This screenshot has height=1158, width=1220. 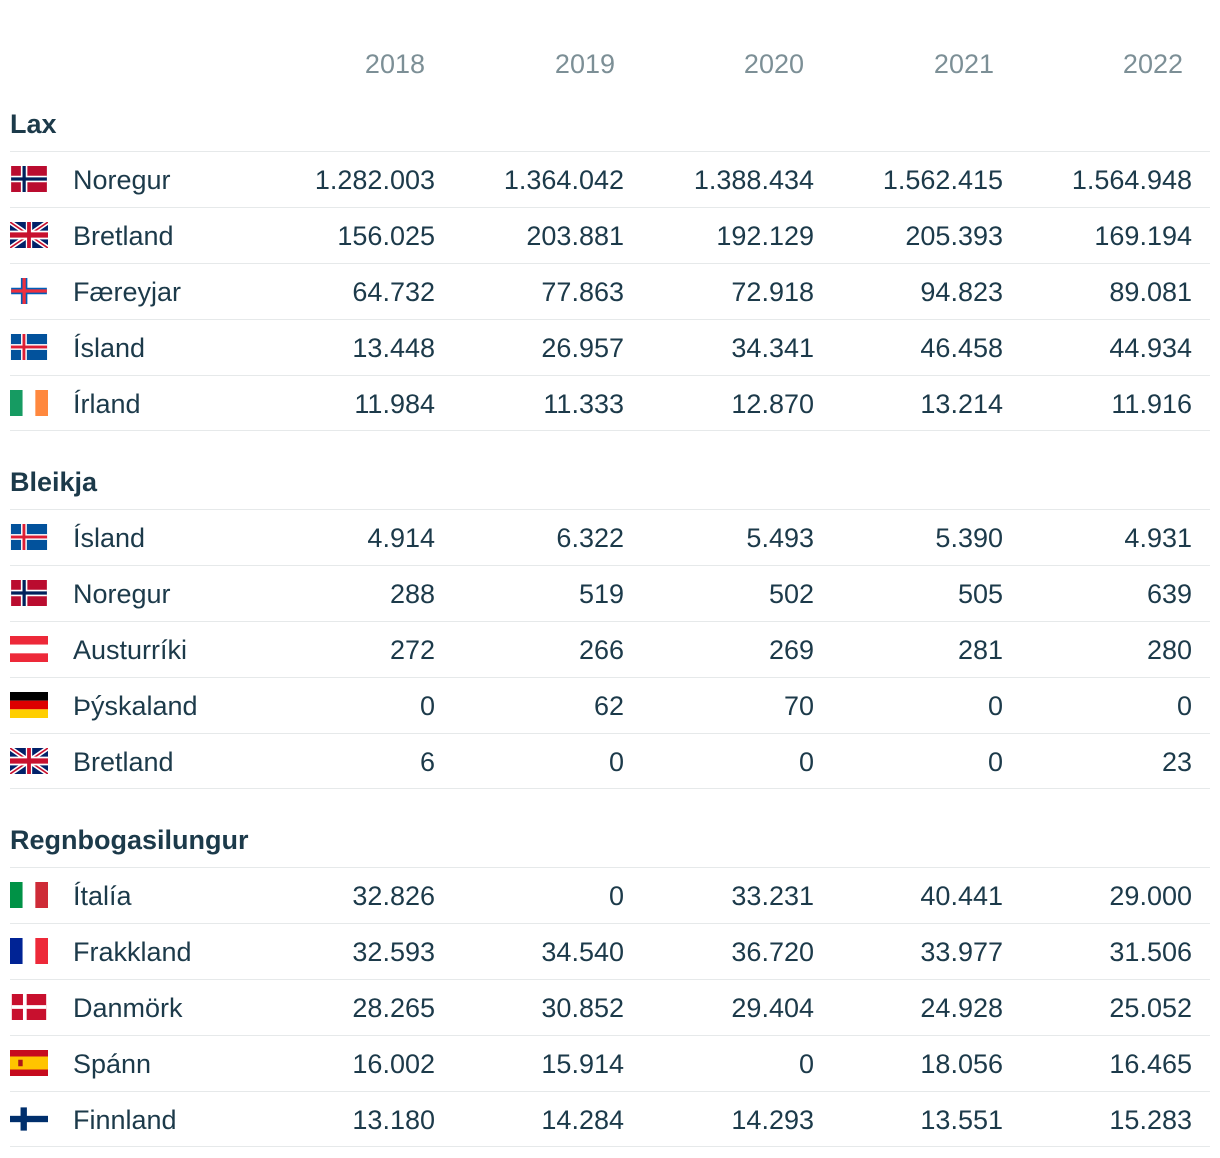 I want to click on spain-flag-icon, so click(x=29, y=1063).